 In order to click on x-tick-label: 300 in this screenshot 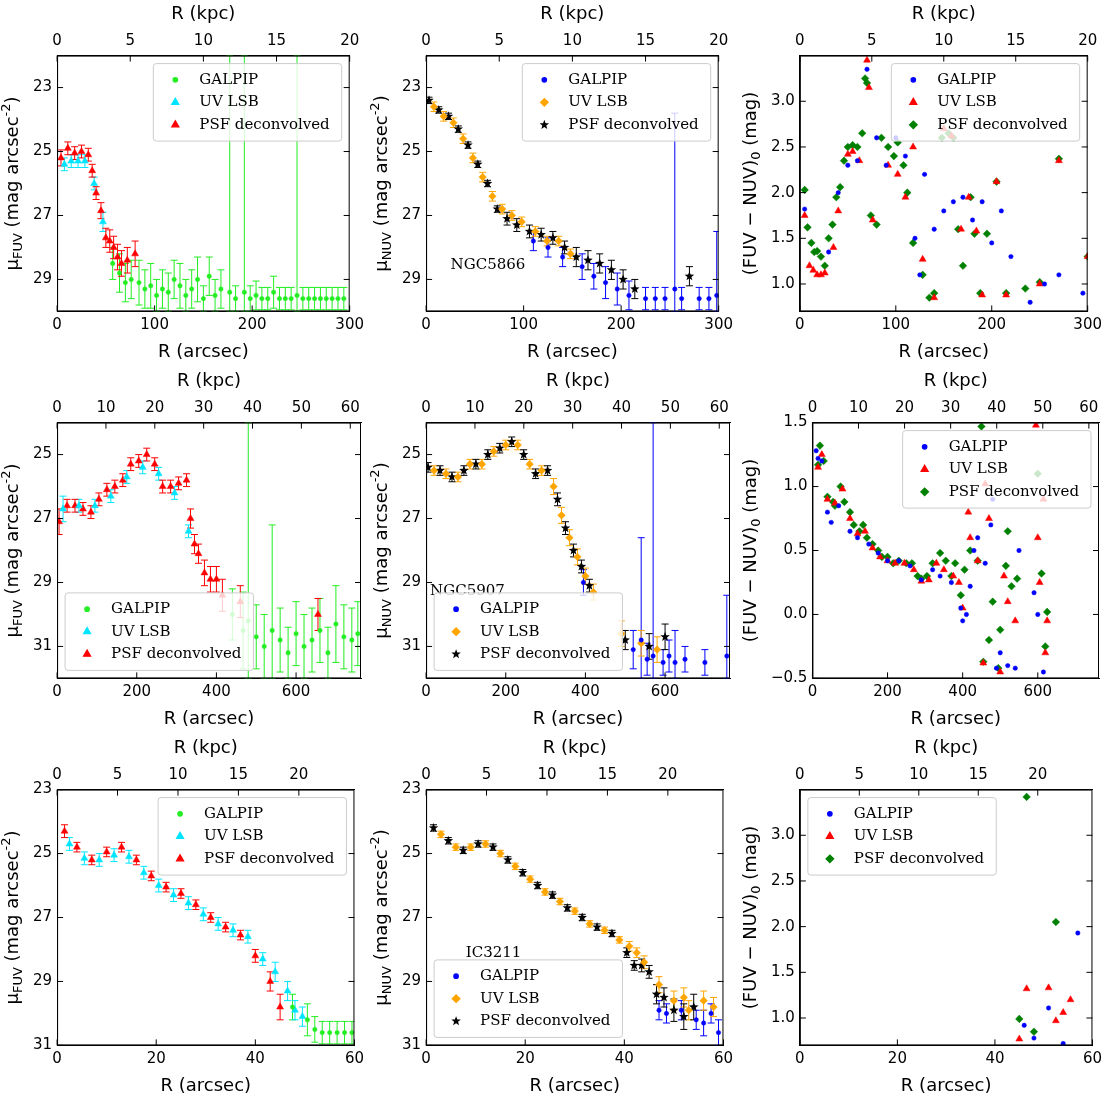, I will do `click(350, 324)`.